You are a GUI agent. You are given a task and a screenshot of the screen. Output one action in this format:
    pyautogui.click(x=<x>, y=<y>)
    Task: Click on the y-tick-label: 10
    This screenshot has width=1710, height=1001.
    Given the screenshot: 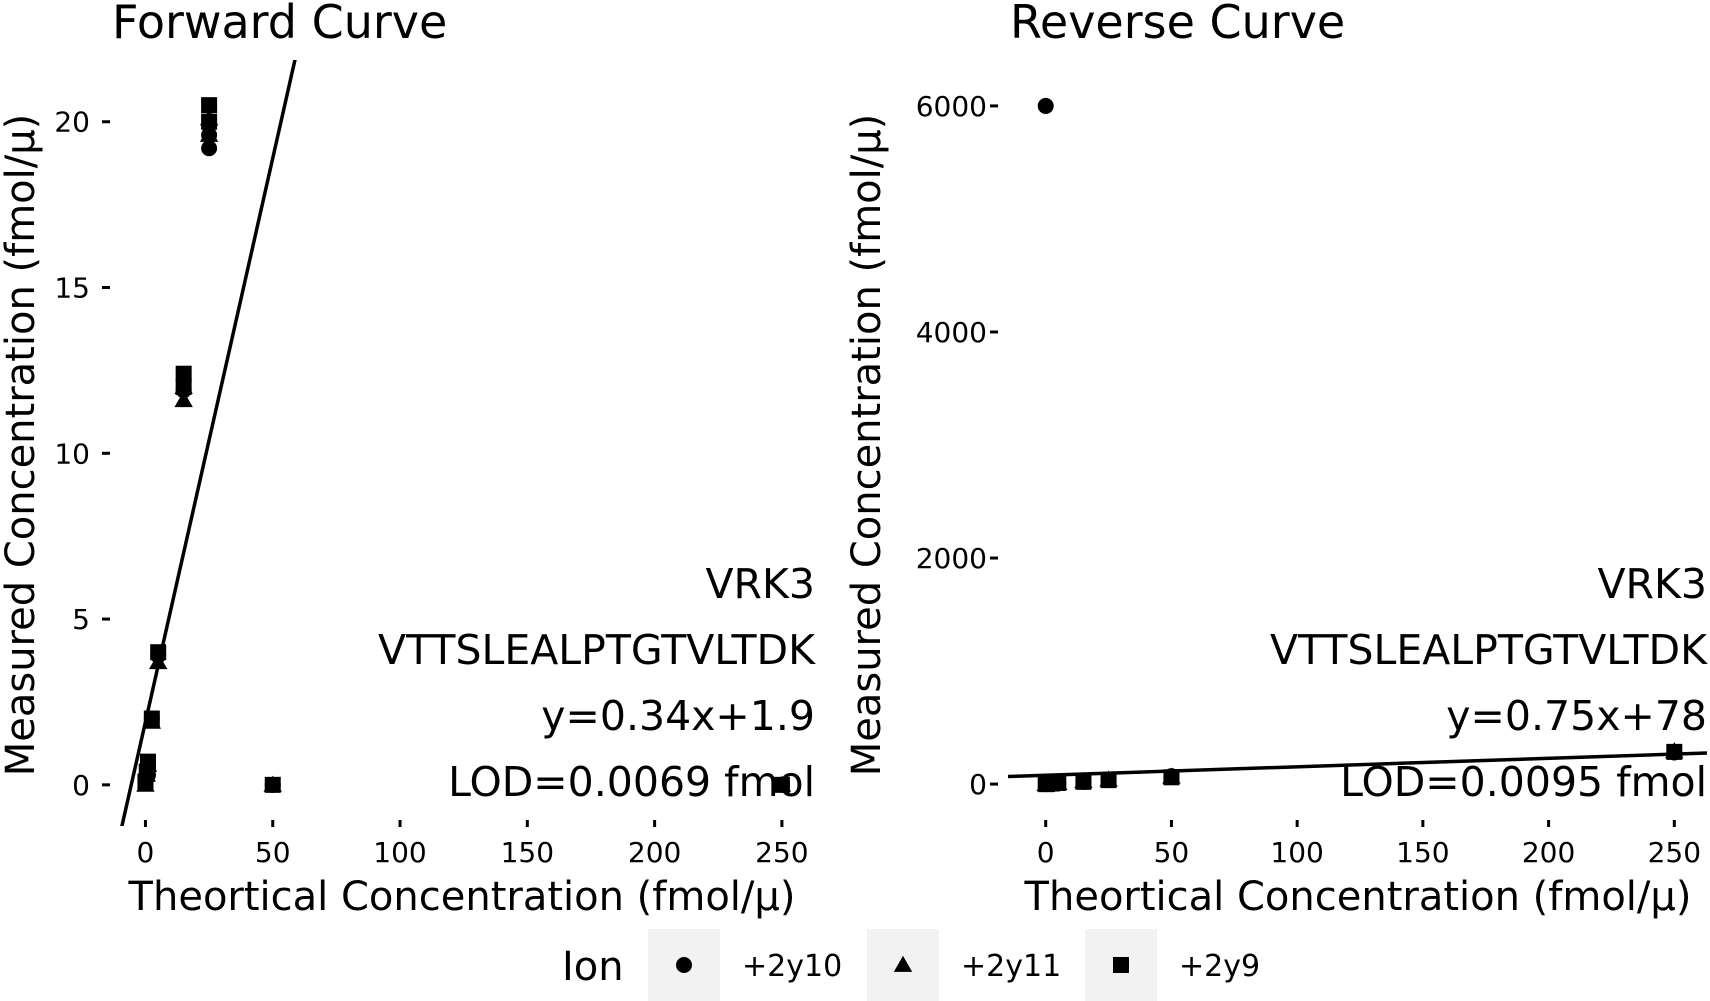 What is the action you would take?
    pyautogui.click(x=72, y=453)
    